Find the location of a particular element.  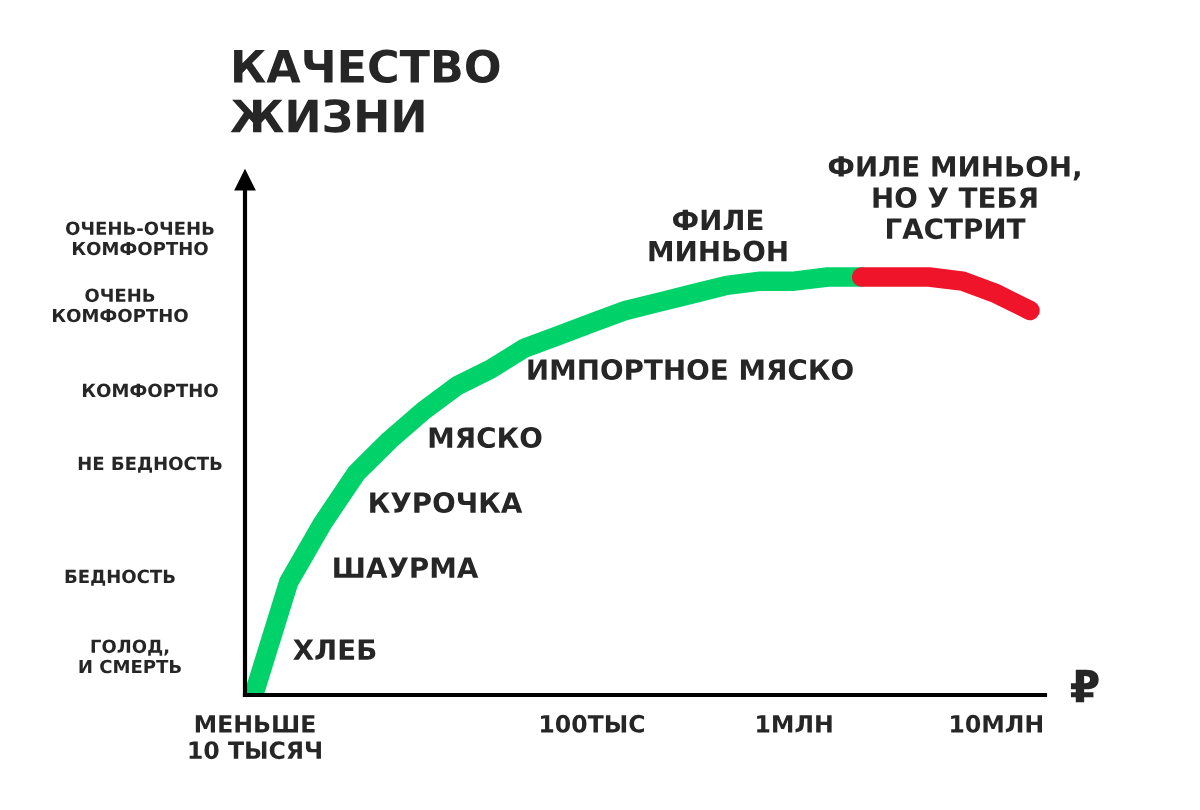

x-tick-label: МЕНЬШЕ 10 ТЫСЯЧ is located at coordinates (255, 737).